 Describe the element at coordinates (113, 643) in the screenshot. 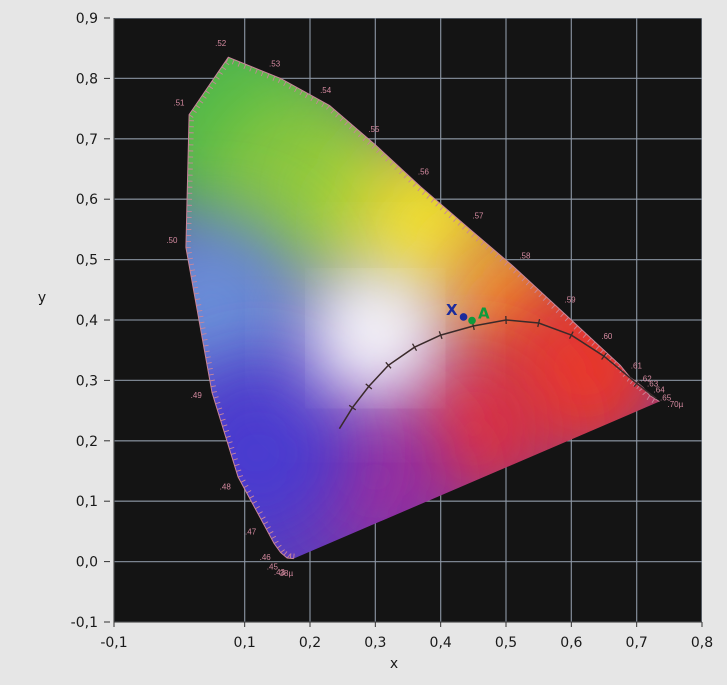

I see `x-tick-label: -0,1` at that location.